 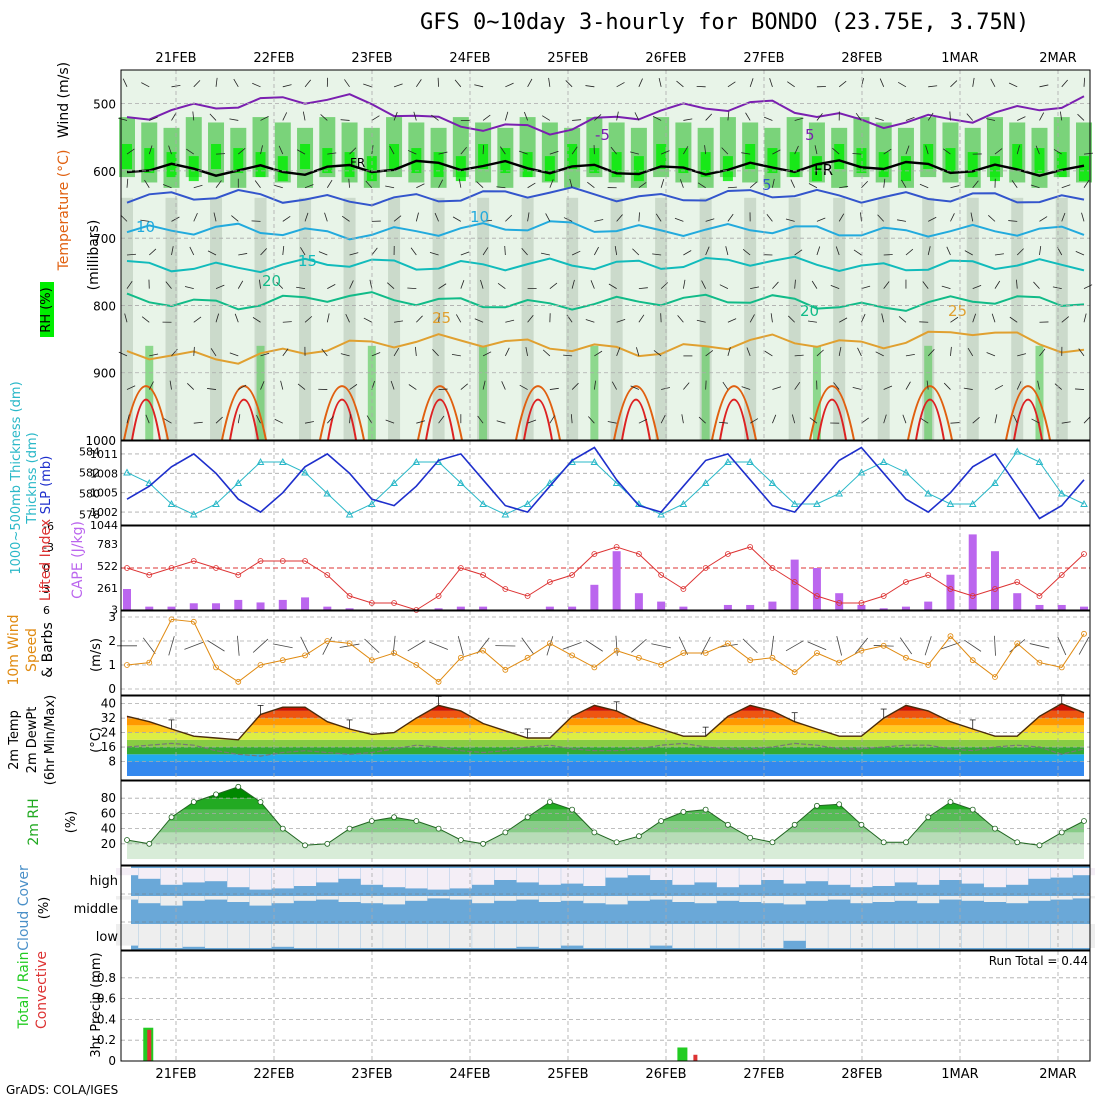 I want to click on slp-tick-label: 1011, so click(x=104, y=454).